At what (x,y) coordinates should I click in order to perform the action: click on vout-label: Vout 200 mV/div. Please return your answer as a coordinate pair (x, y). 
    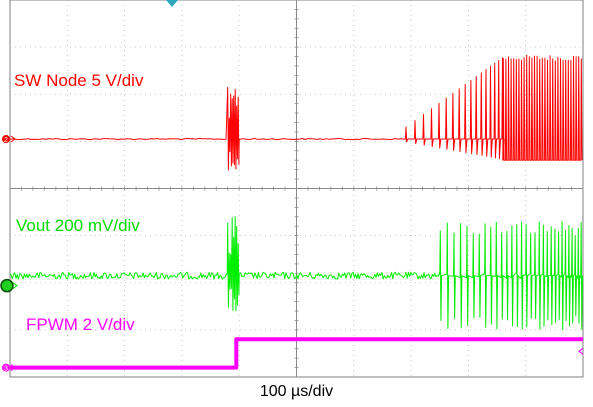
    Looking at the image, I should click on (78, 225).